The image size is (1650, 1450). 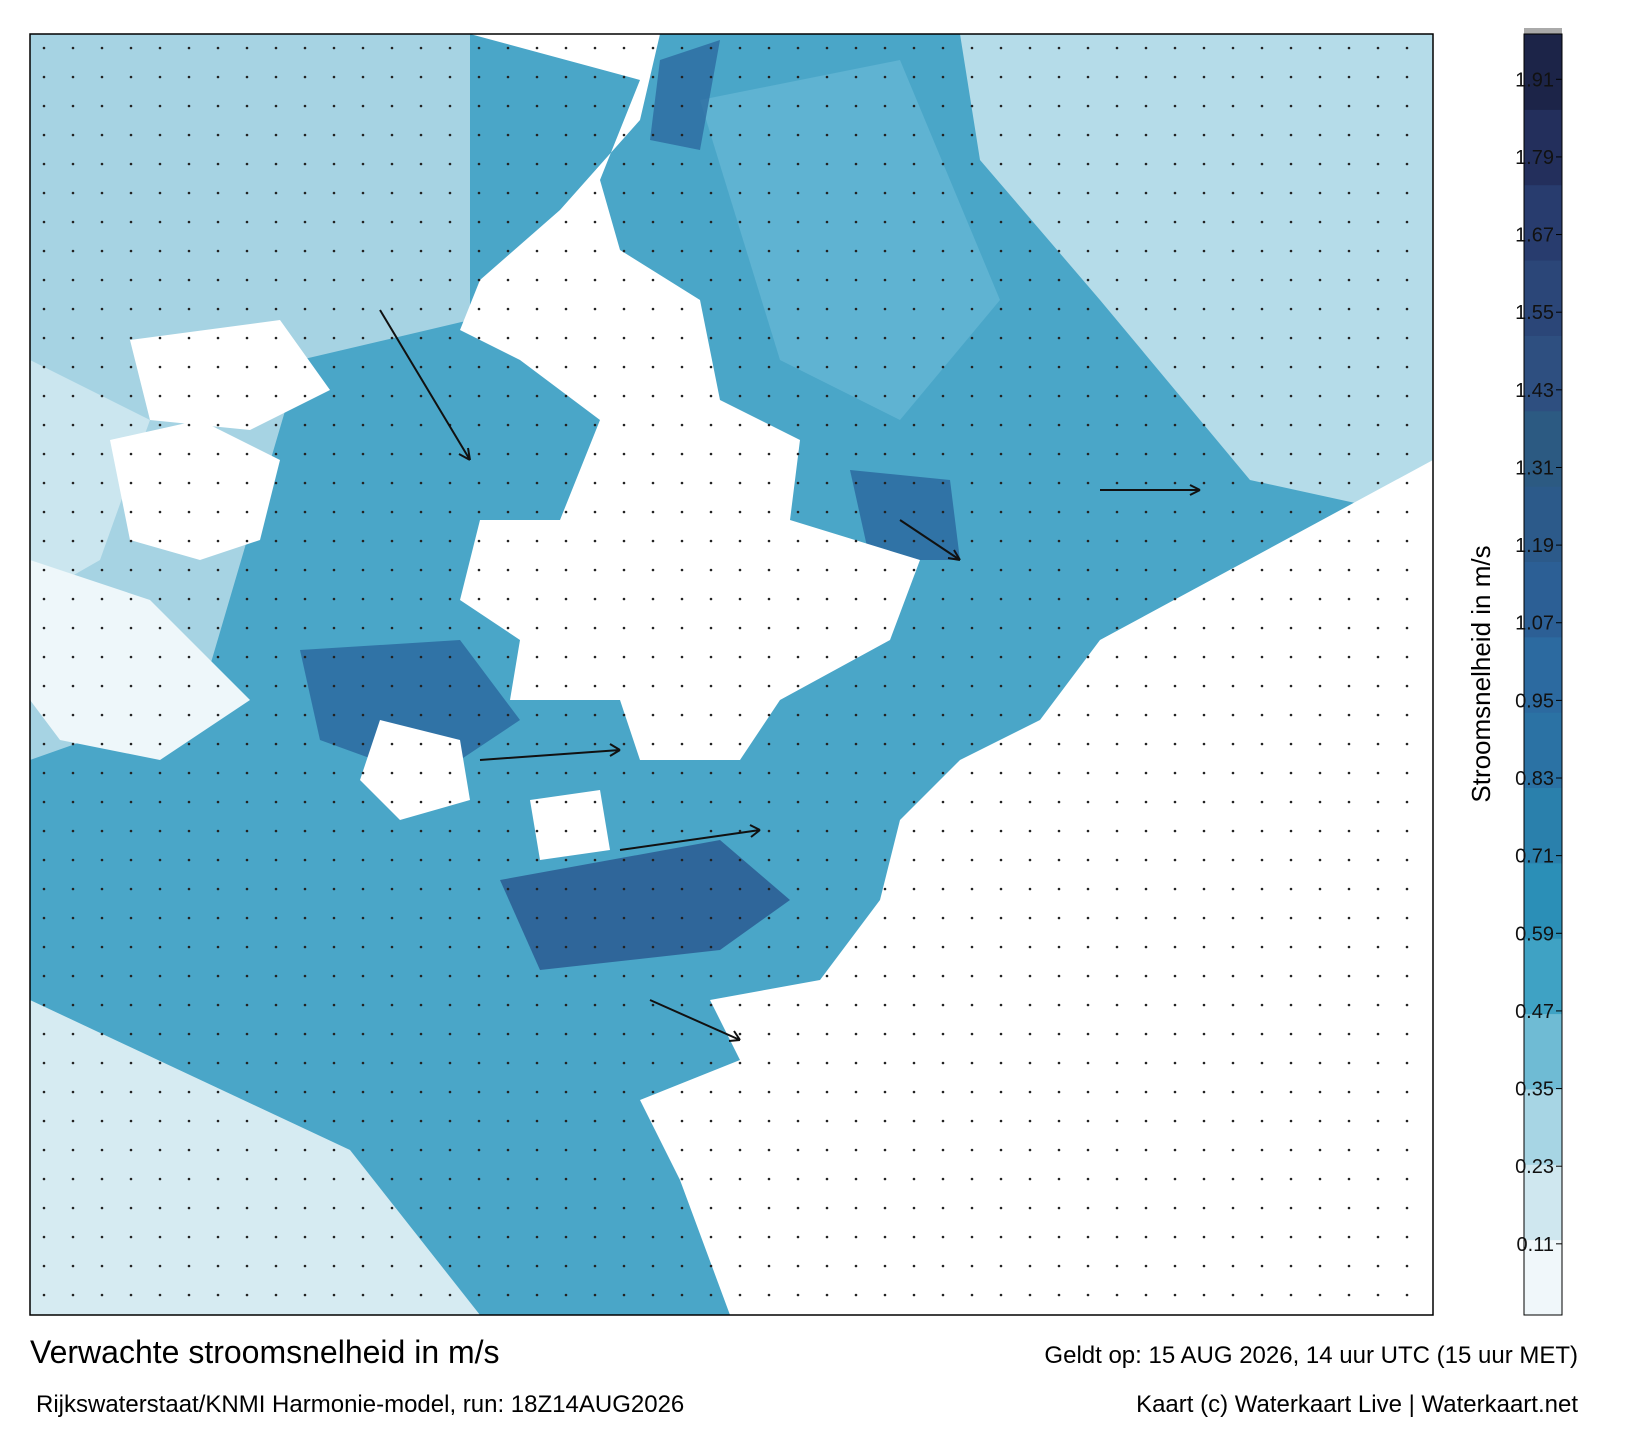 I want to click on colorbar-tick-label: 1.55, so click(x=1534, y=313).